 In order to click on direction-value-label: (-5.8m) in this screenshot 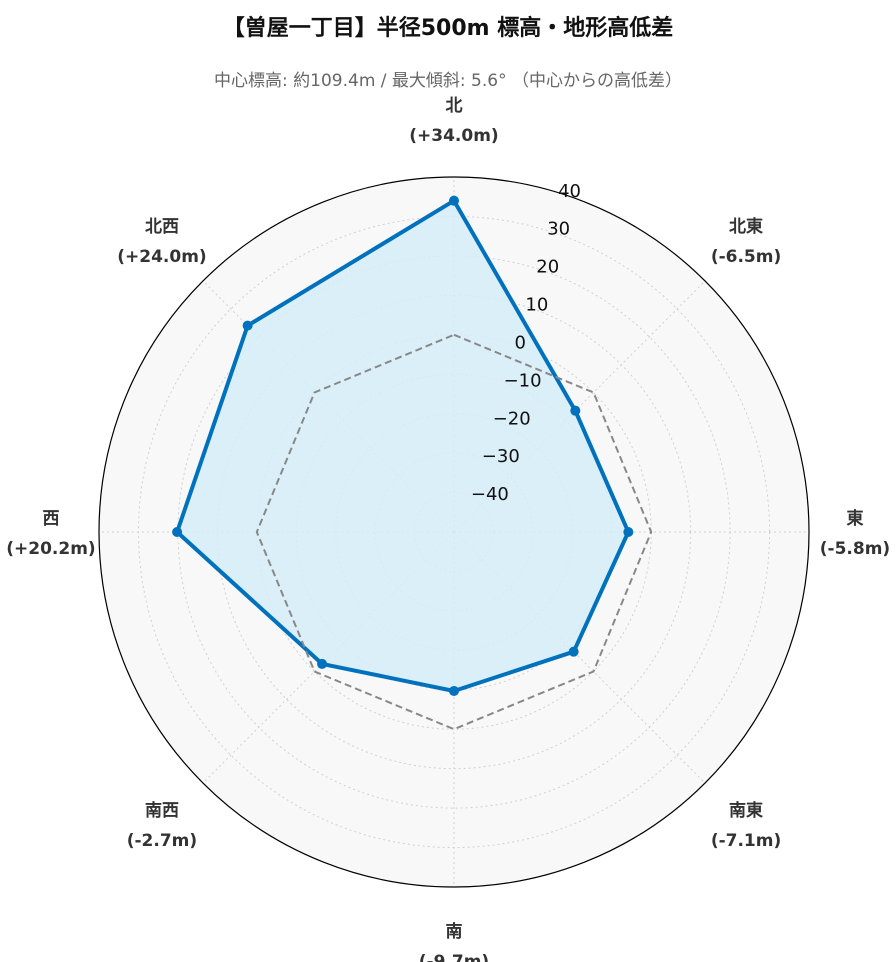, I will do `click(855, 549)`.